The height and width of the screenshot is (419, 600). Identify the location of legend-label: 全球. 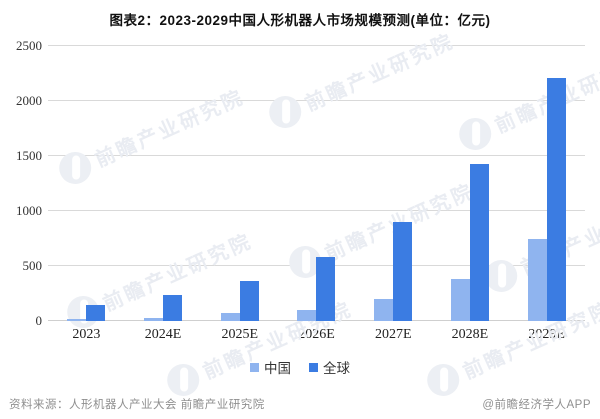
(336, 368).